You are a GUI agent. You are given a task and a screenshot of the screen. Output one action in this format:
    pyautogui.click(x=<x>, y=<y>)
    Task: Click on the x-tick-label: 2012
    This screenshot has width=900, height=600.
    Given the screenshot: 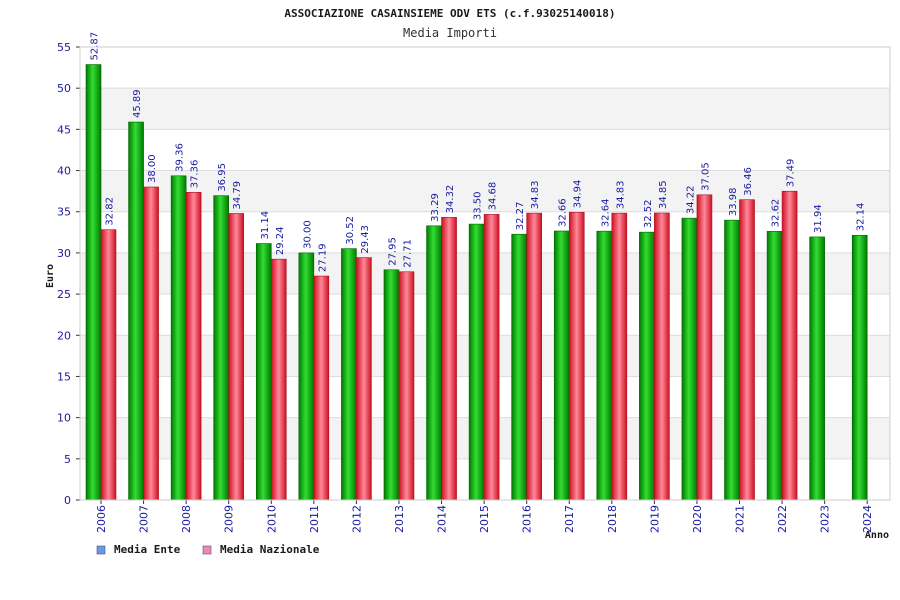 What is the action you would take?
    pyautogui.click(x=356, y=519)
    